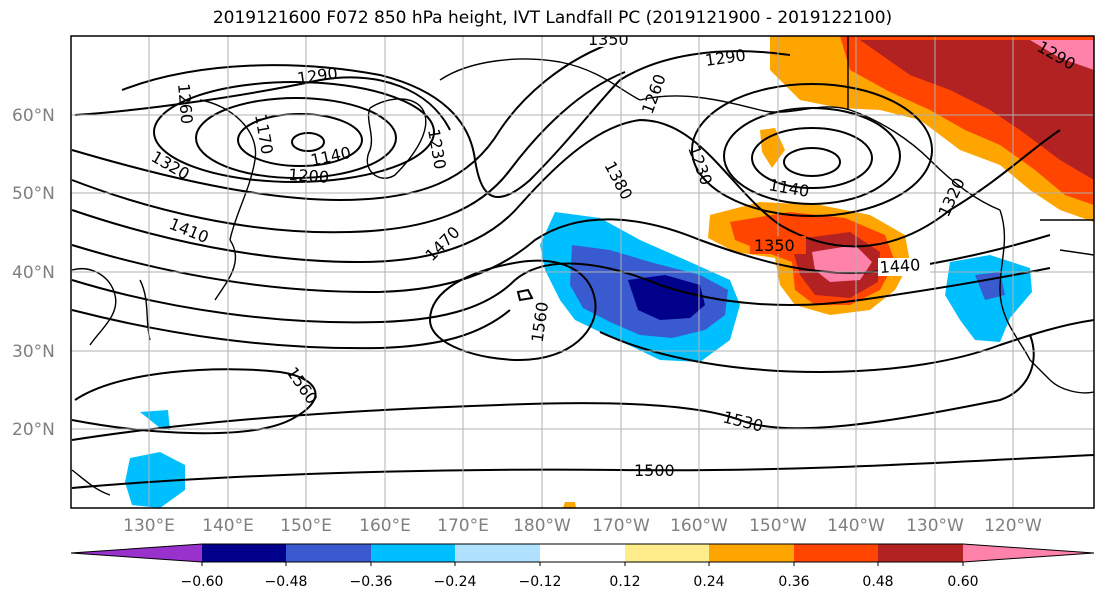 This screenshot has width=1105, height=601. I want to click on lon-label: 120°W, so click(1013, 526).